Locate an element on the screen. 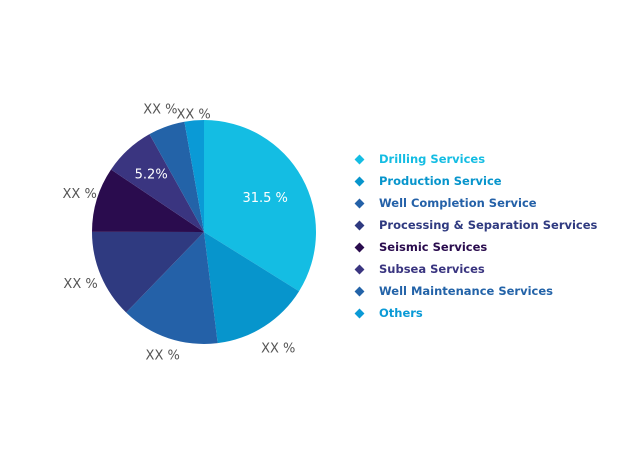  legend-label: Others is located at coordinates (401, 313).